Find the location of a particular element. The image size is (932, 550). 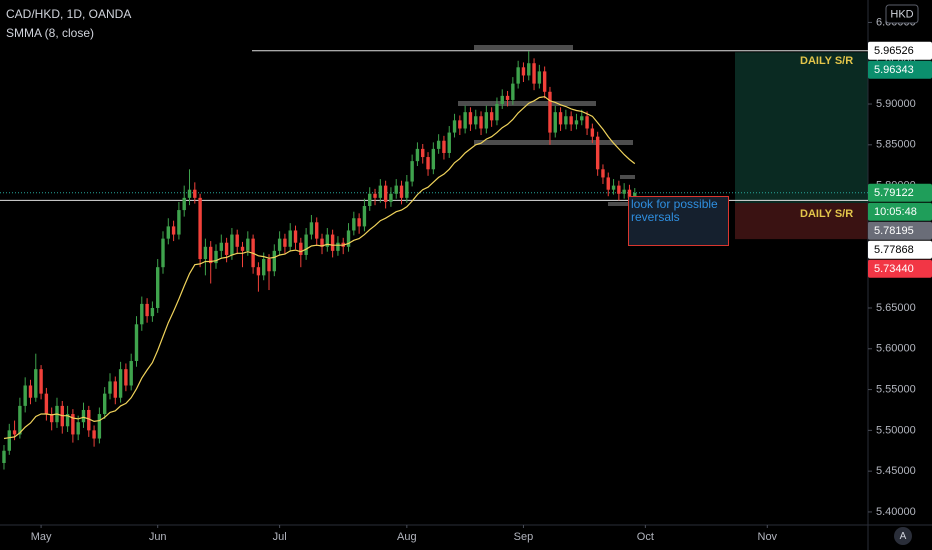

price-label: 5.96526 is located at coordinates (894, 51).